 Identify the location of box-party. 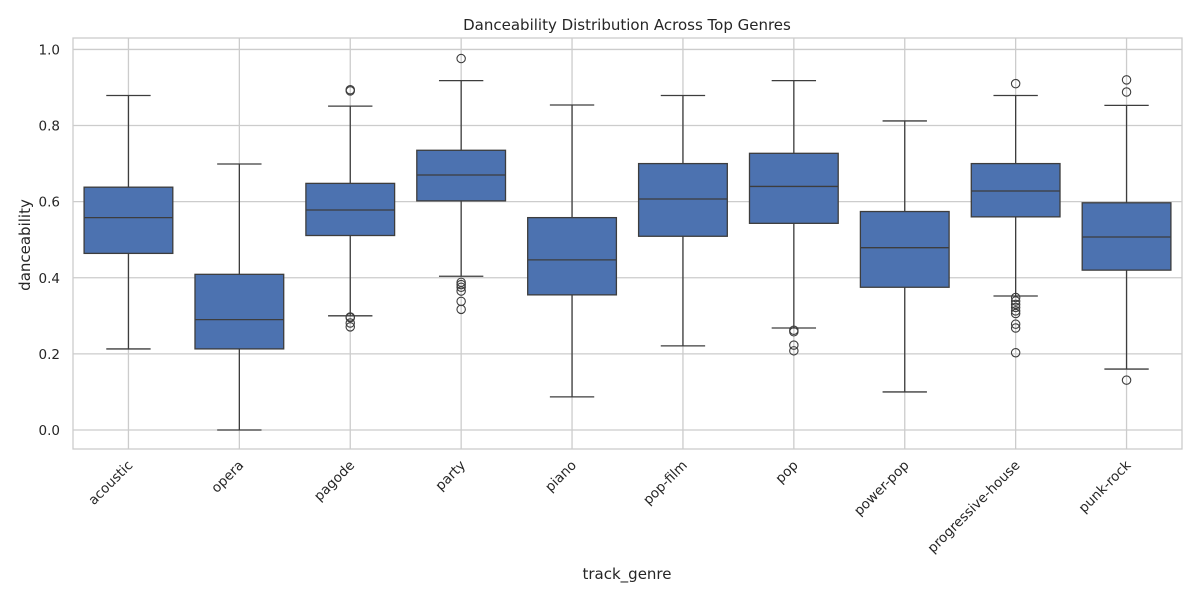
(461, 184).